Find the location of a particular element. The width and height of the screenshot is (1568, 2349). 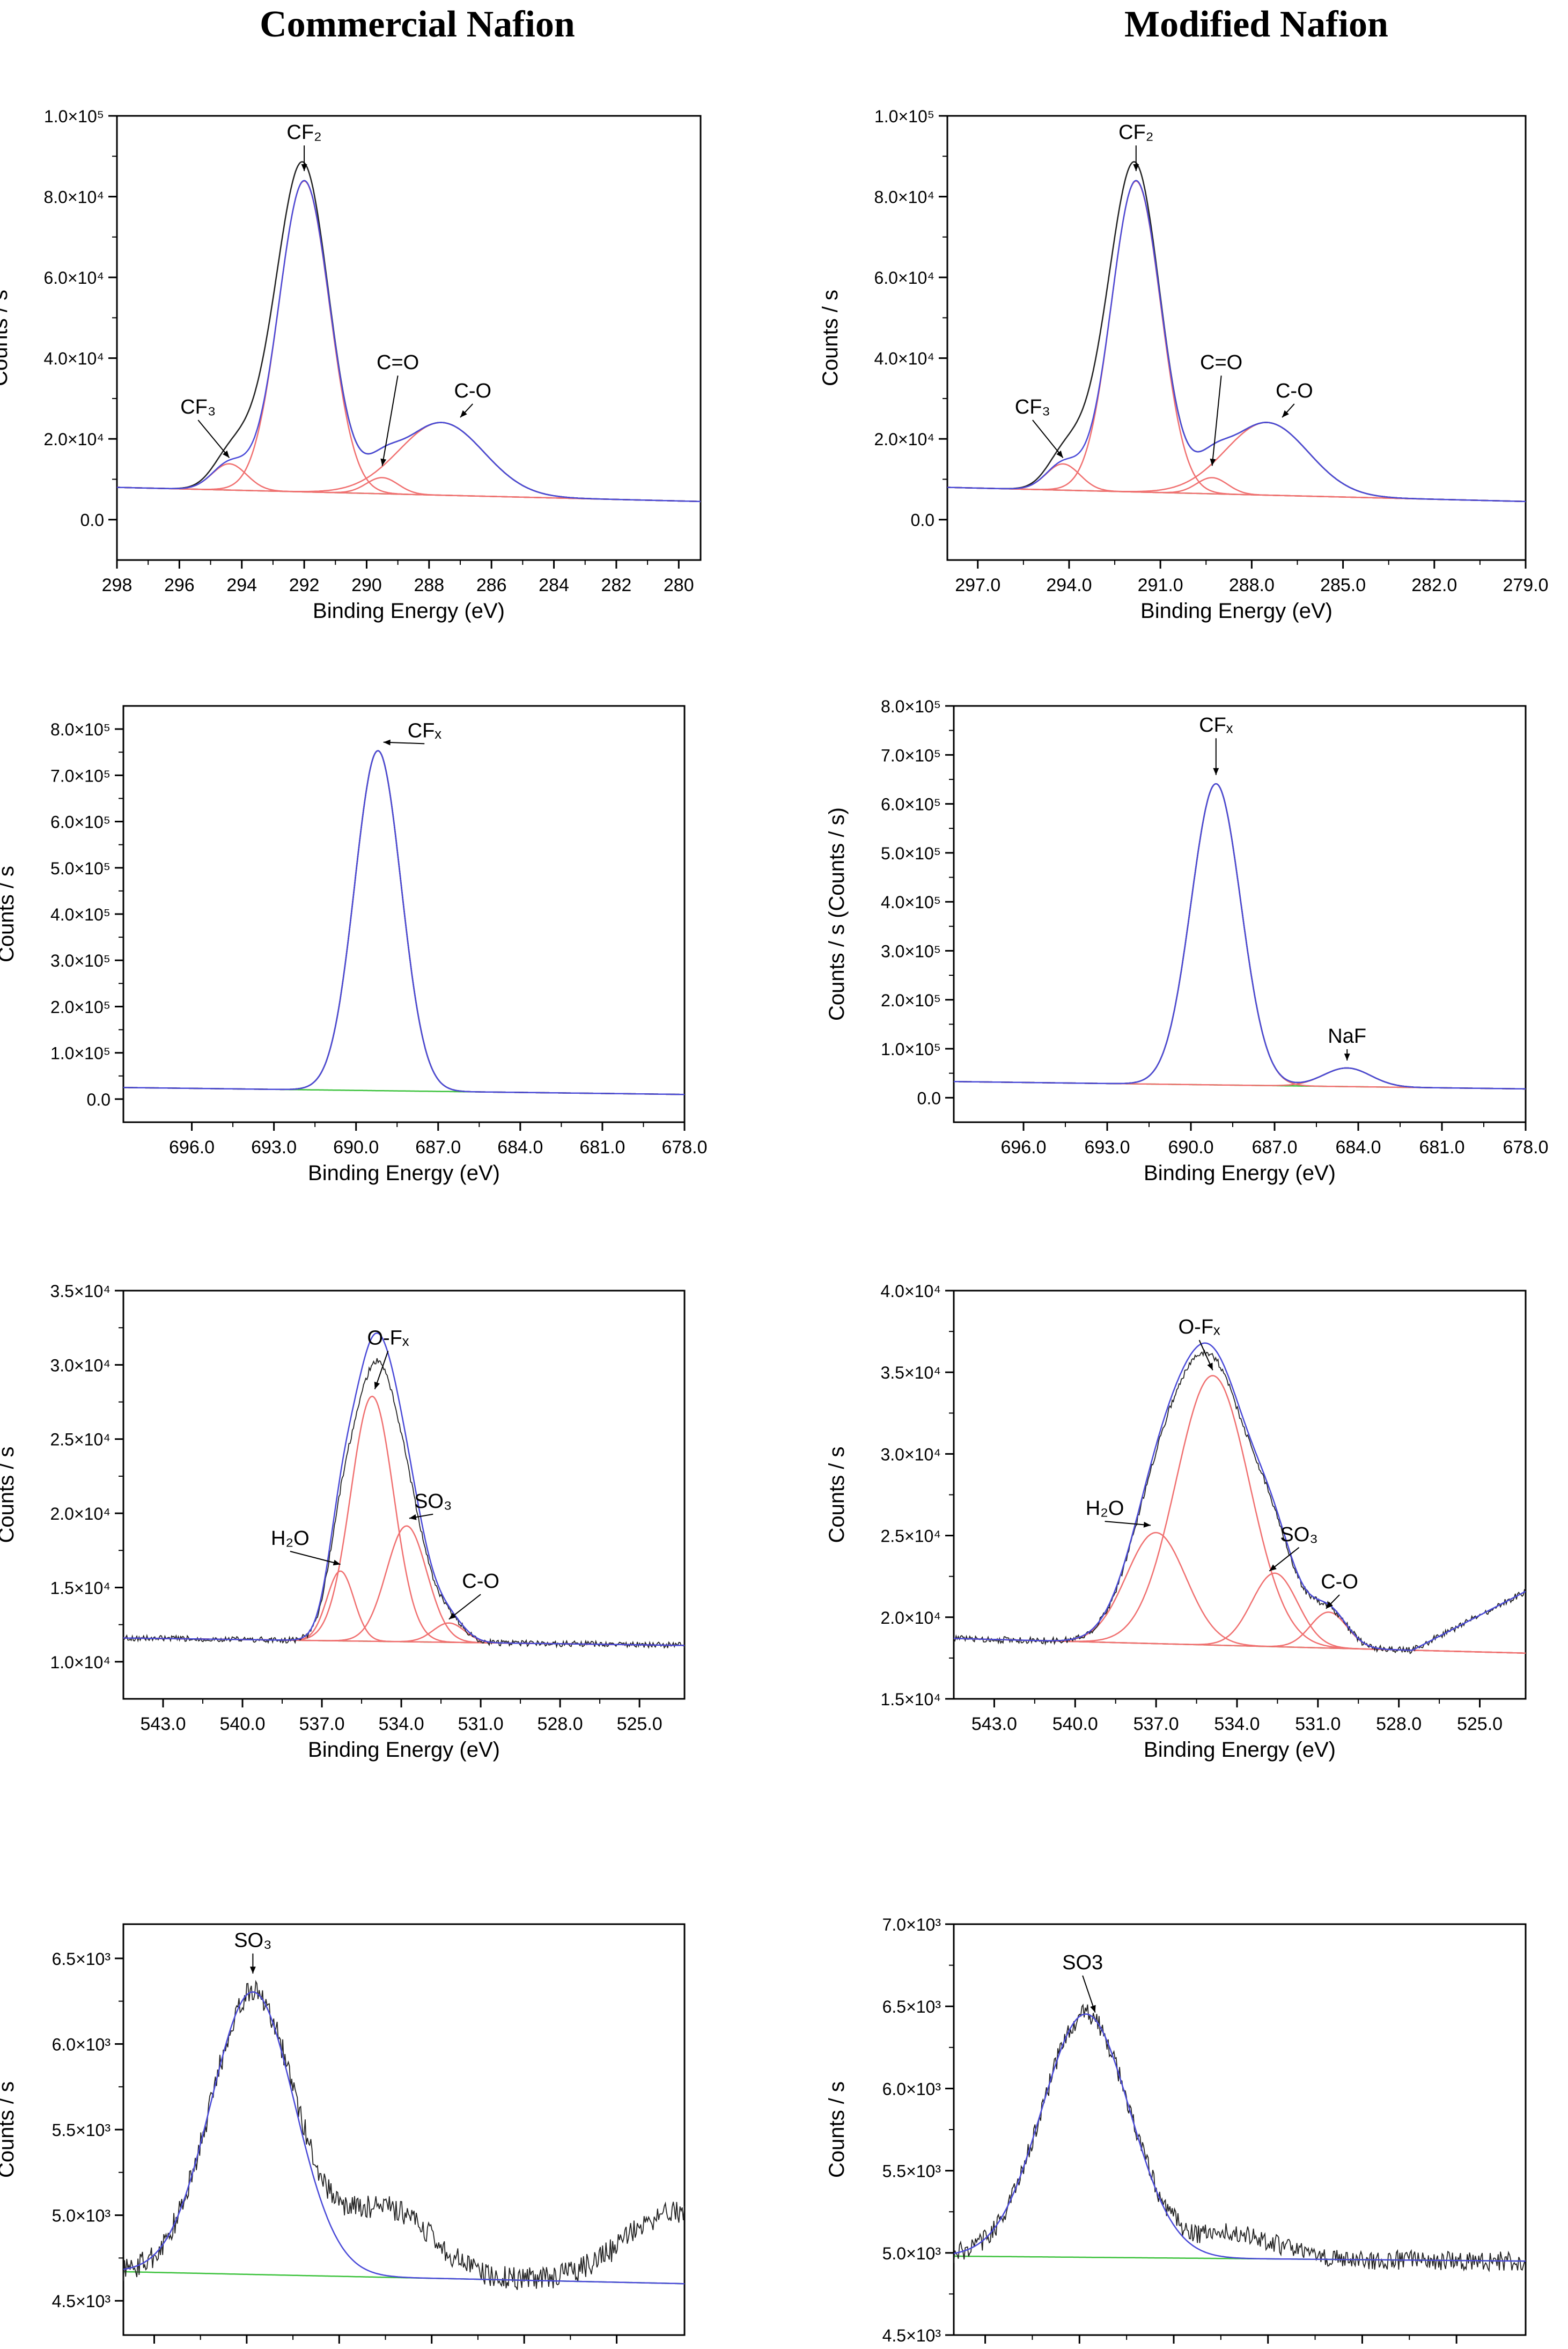

y-tick-label: 2.0×10⁵ is located at coordinates (911, 1000).